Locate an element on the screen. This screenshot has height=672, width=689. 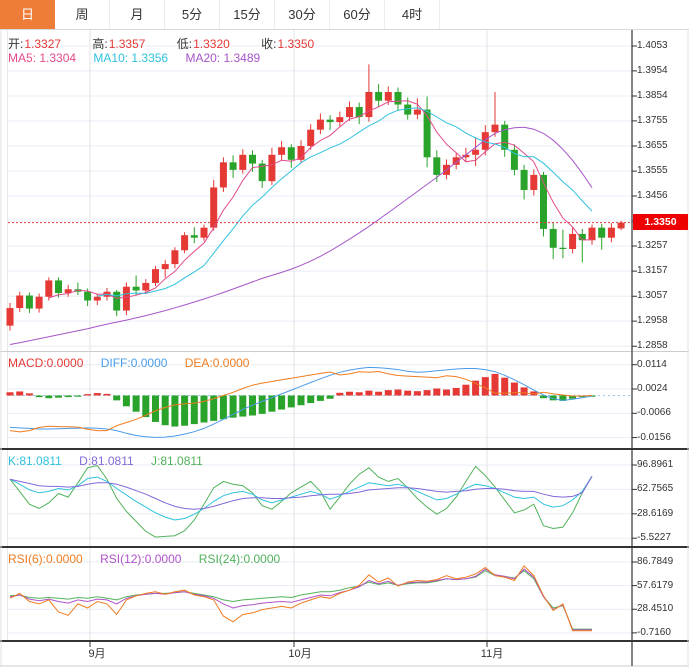
tab-4hour: 4时 is located at coordinates (412, 14).